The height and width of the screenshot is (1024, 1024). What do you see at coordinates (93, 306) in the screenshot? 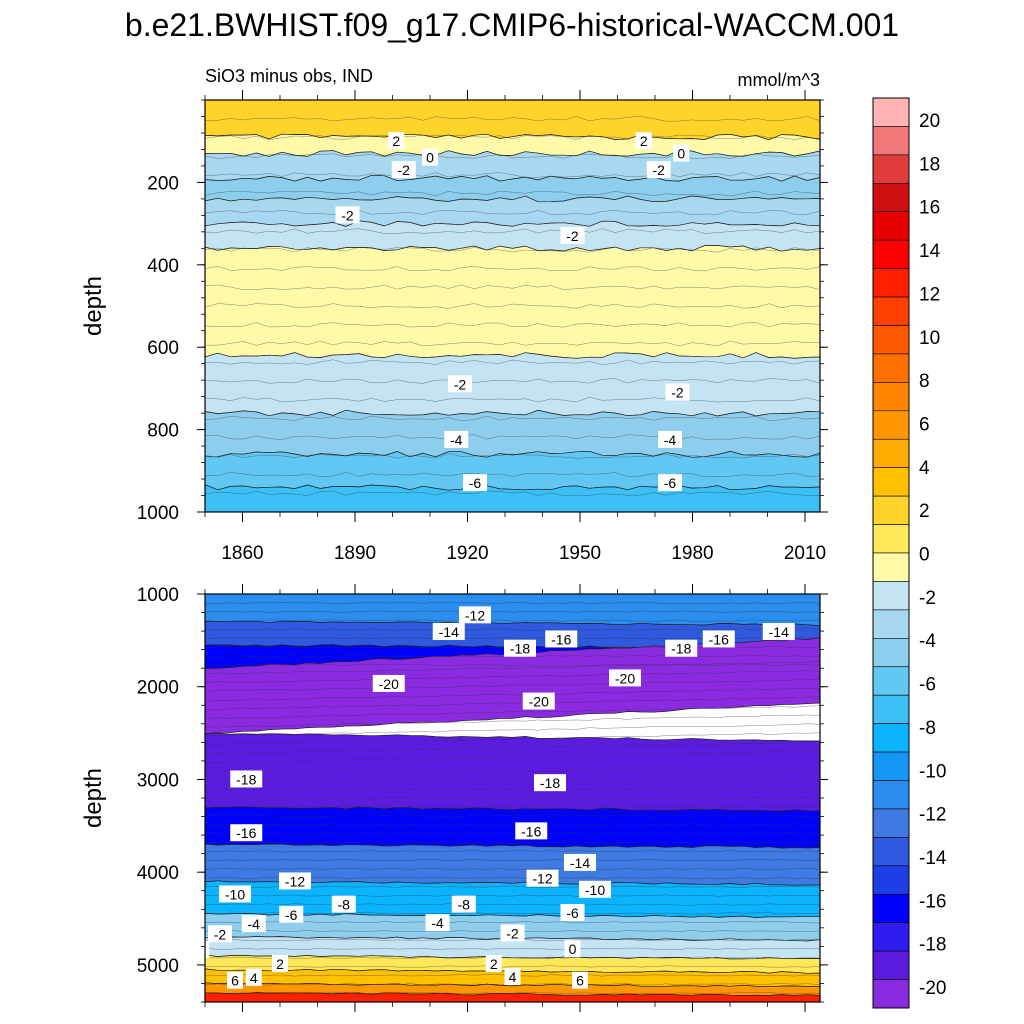
I see `y-axis-label: depth` at bounding box center [93, 306].